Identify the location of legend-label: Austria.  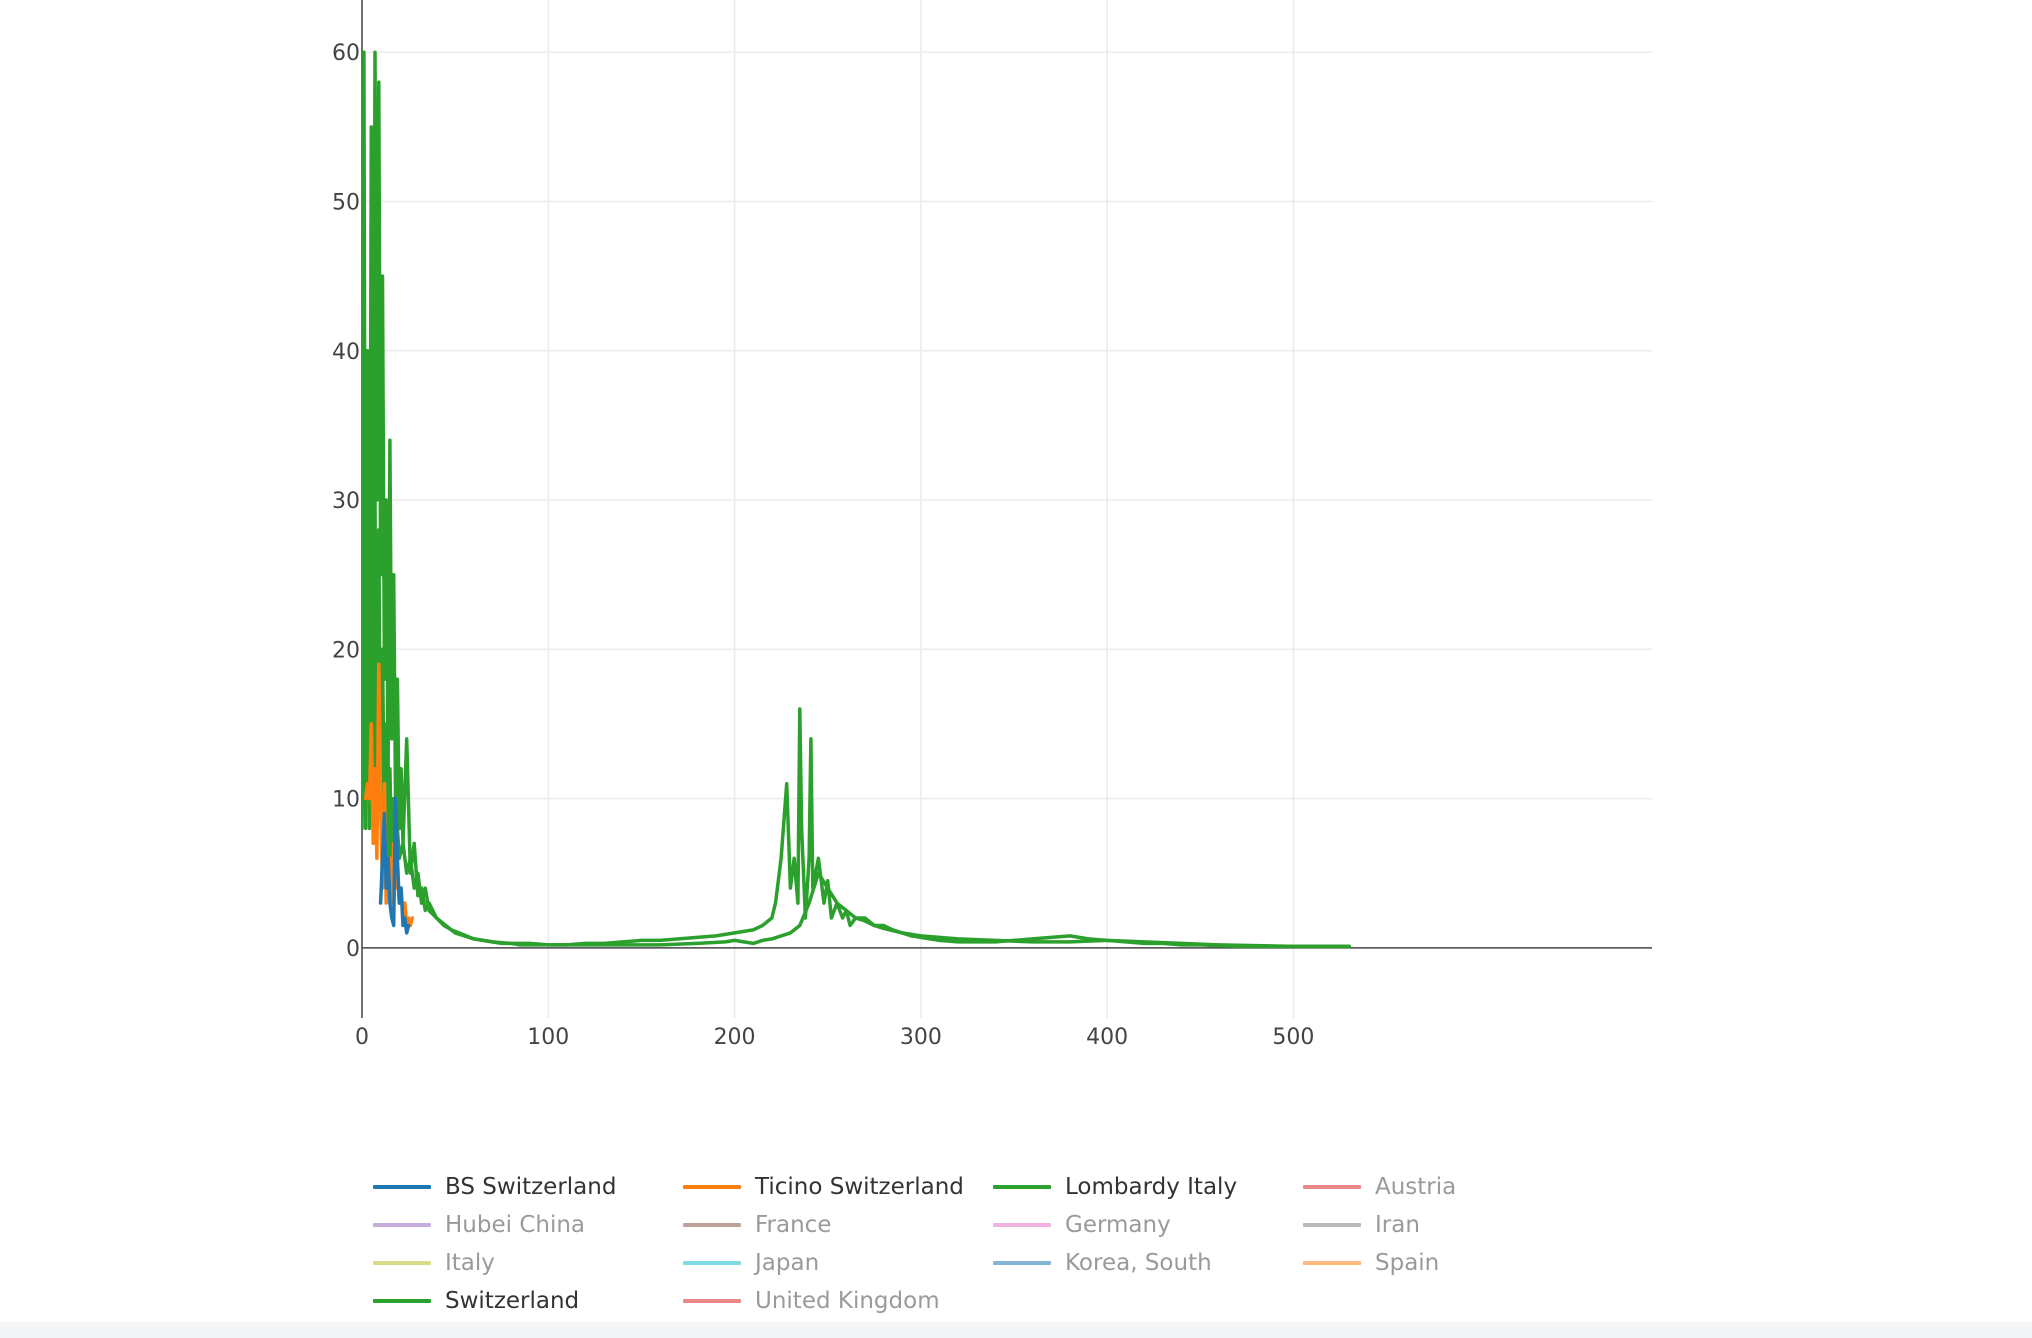
(1416, 1187).